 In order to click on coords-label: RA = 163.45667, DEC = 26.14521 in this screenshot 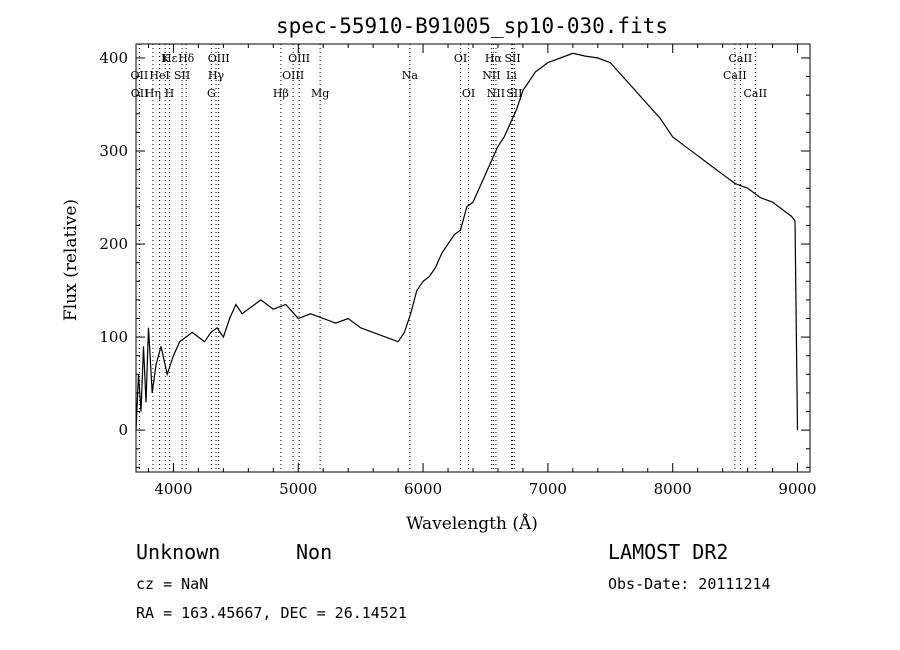, I will do `click(271, 613)`.